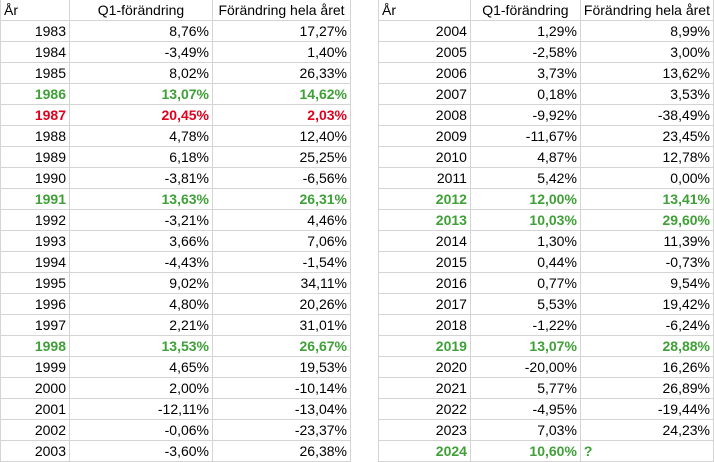  I want to click on table-row: 1996 4,80% 20,26%, so click(175, 304).